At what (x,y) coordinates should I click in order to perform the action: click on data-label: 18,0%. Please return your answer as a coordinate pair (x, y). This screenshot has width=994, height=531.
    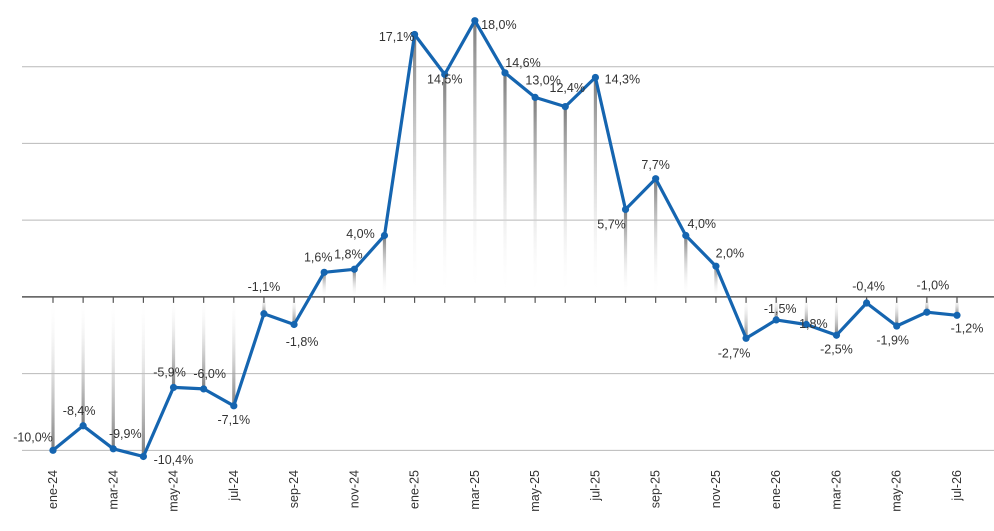
    Looking at the image, I should click on (498, 25).